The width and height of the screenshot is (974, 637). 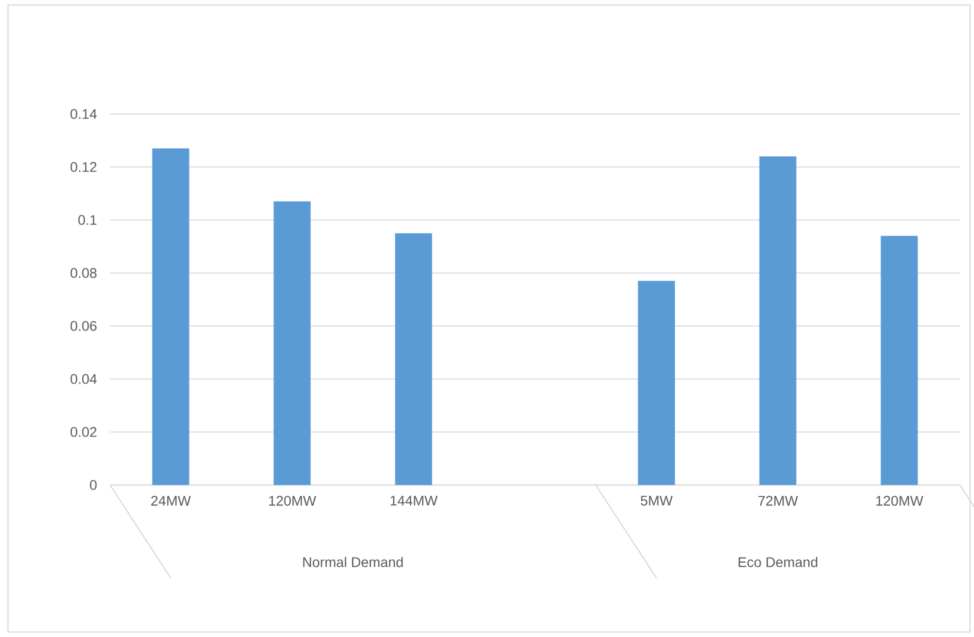 What do you see at coordinates (353, 562) in the screenshot?
I see `text: Normal Demand` at bounding box center [353, 562].